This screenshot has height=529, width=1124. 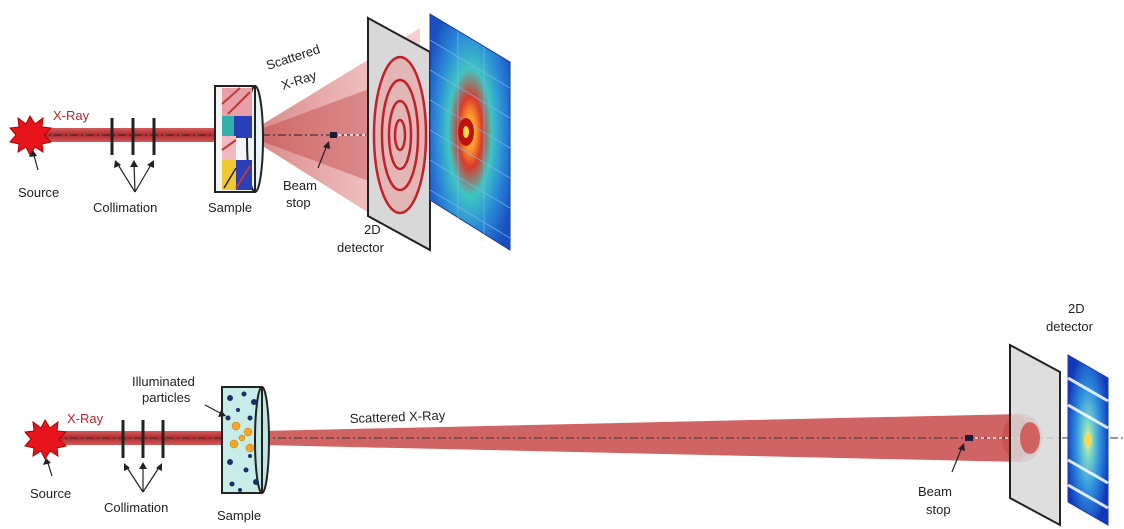 What do you see at coordinates (125, 207) in the screenshot?
I see `top-label-collimation: Collimation` at bounding box center [125, 207].